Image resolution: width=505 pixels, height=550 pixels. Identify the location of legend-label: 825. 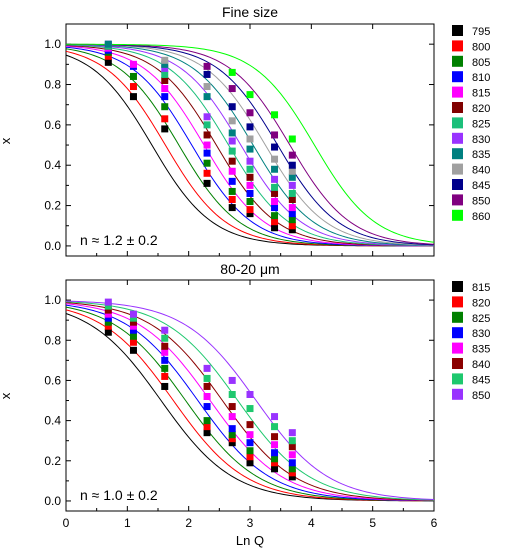
(481, 124).